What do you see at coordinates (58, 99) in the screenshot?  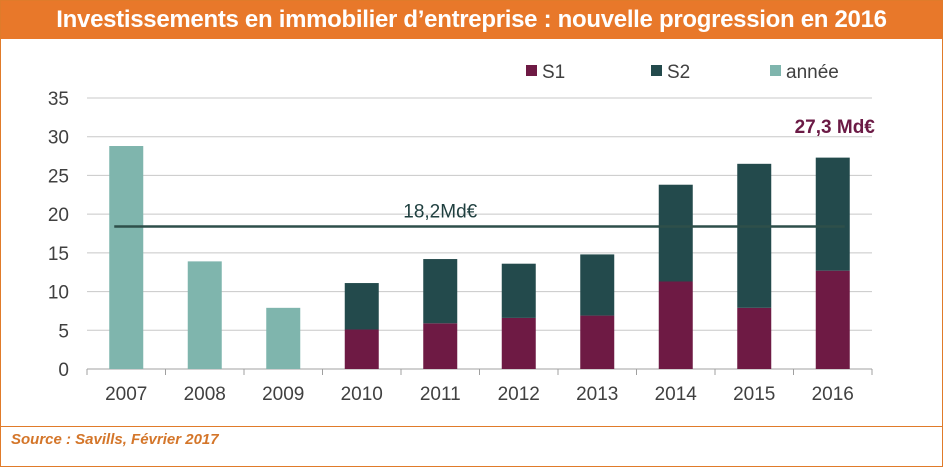 I see `y-tick-label-35: 35` at bounding box center [58, 99].